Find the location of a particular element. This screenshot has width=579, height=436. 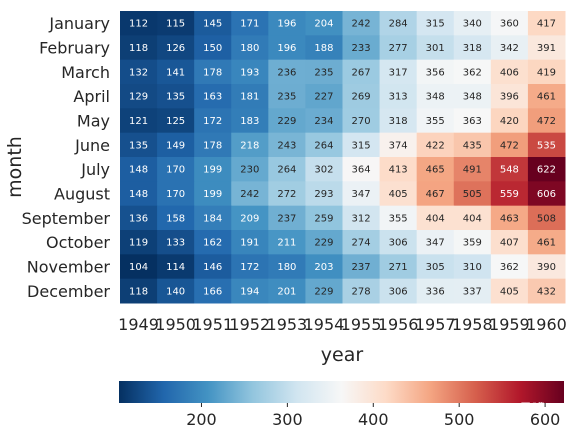

cell-value-label: 203 is located at coordinates (323, 267).